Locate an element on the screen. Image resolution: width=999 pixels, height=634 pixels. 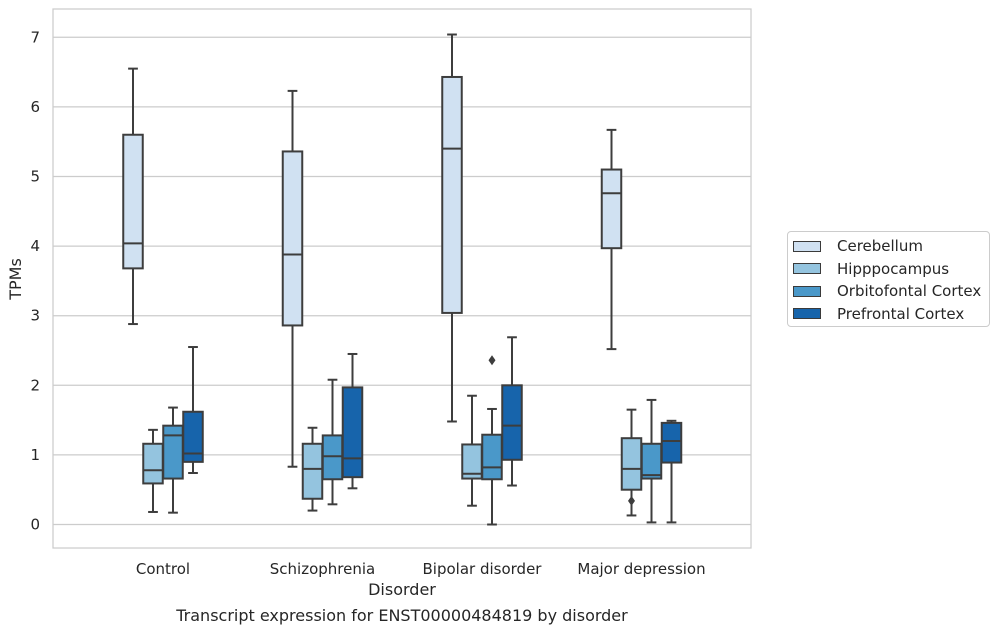
y-axis-label: TPMs is located at coordinates (15, 279).